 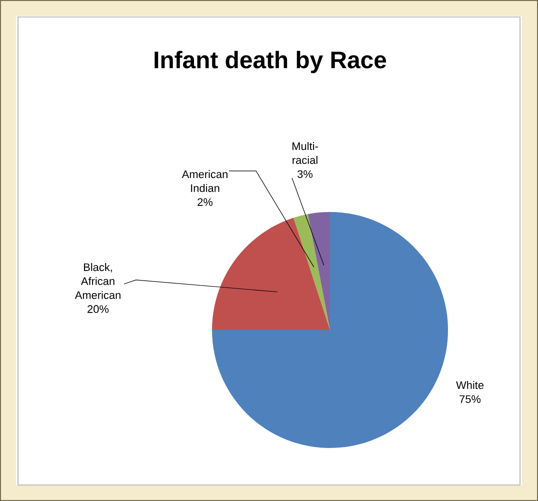 What do you see at coordinates (470, 385) in the screenshot?
I see `slice-label: White` at bounding box center [470, 385].